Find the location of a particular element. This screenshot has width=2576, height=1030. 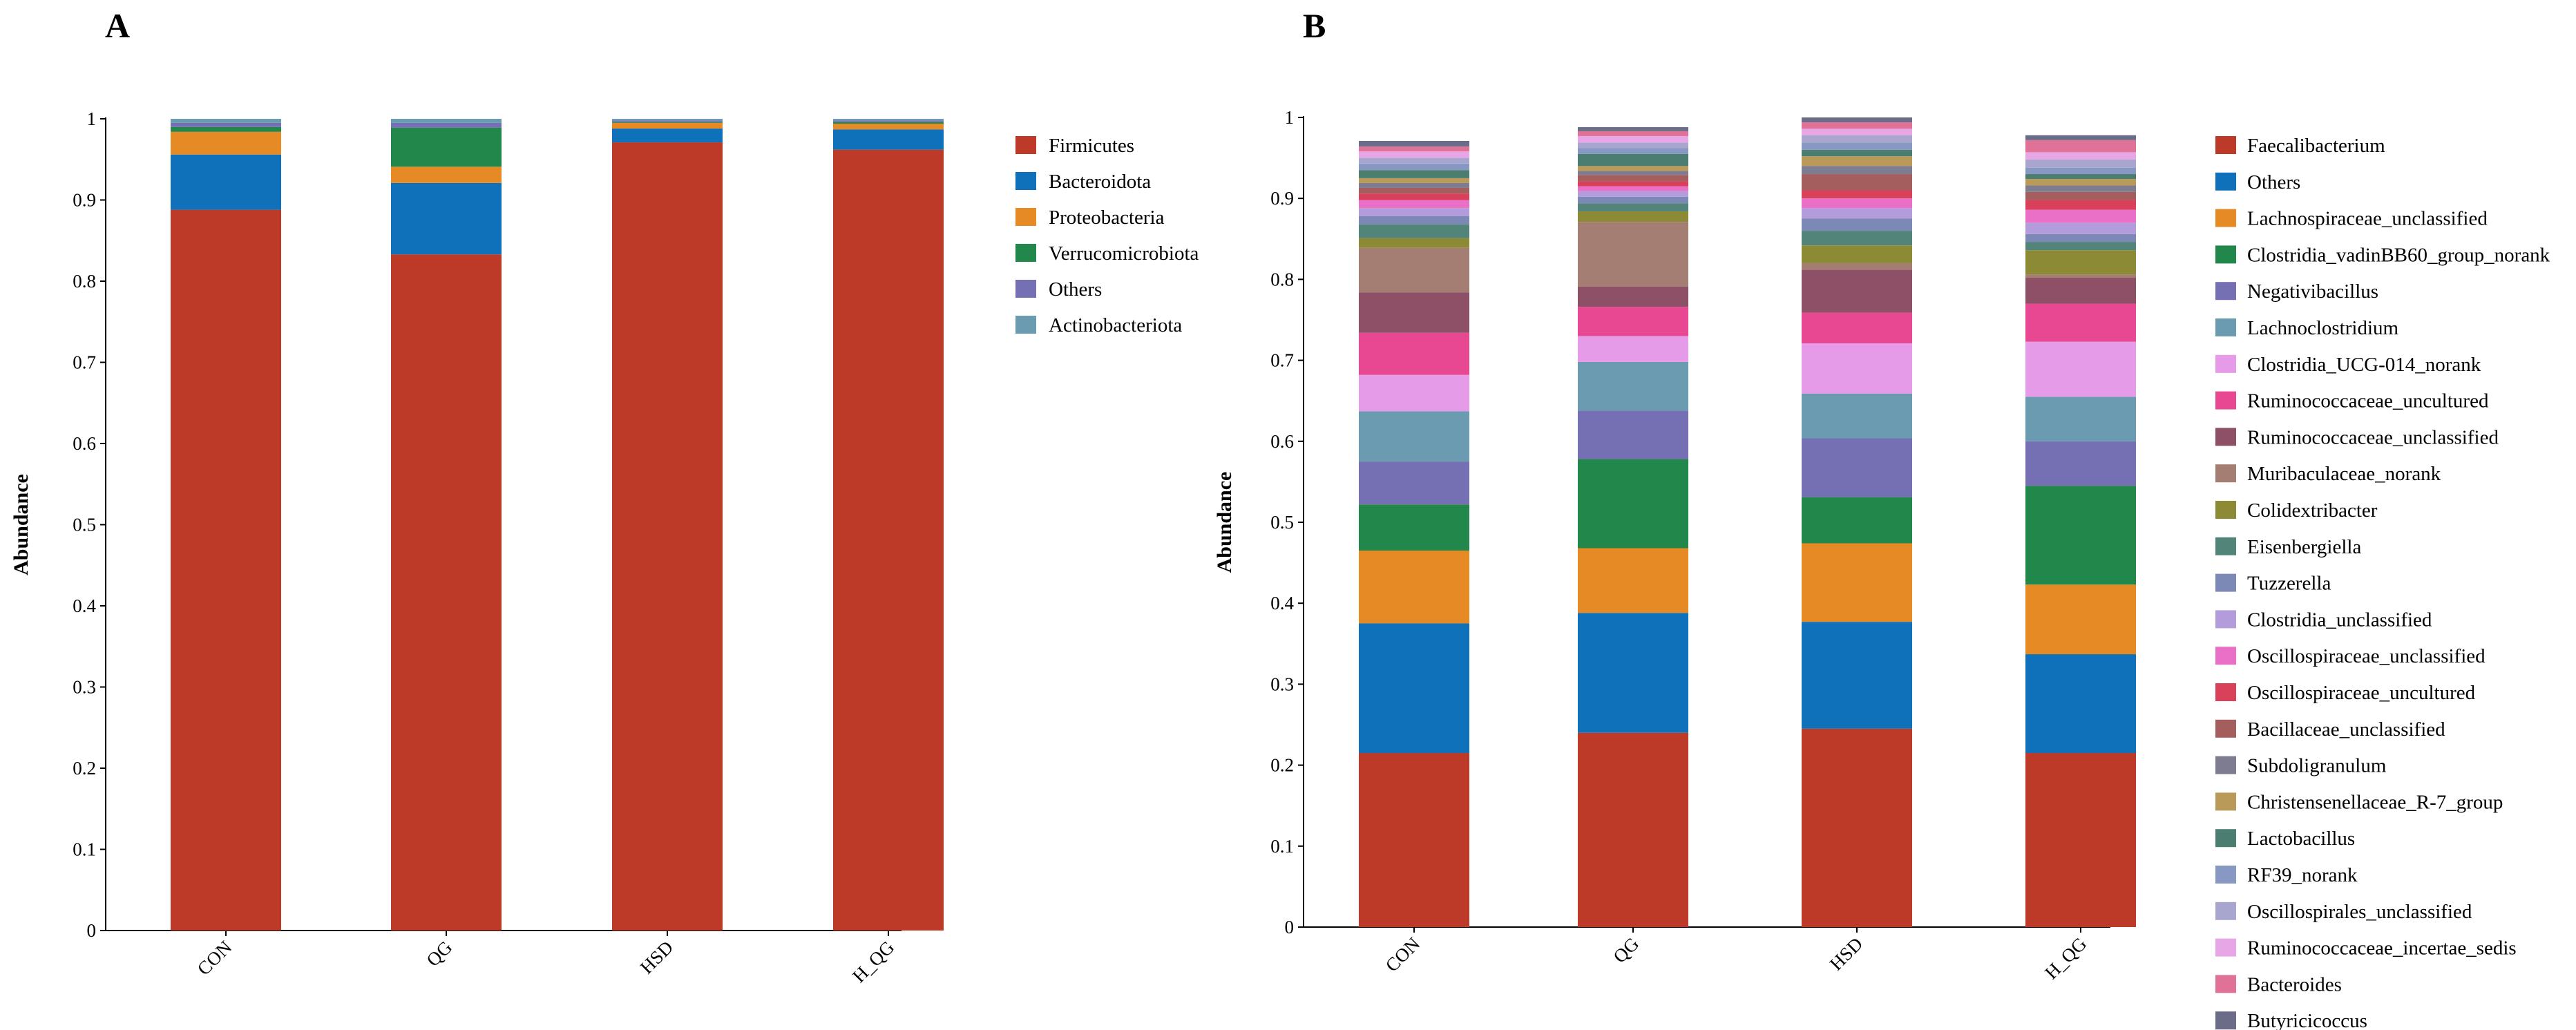

b-bar-con-lachnoclostridium is located at coordinates (1414, 436).